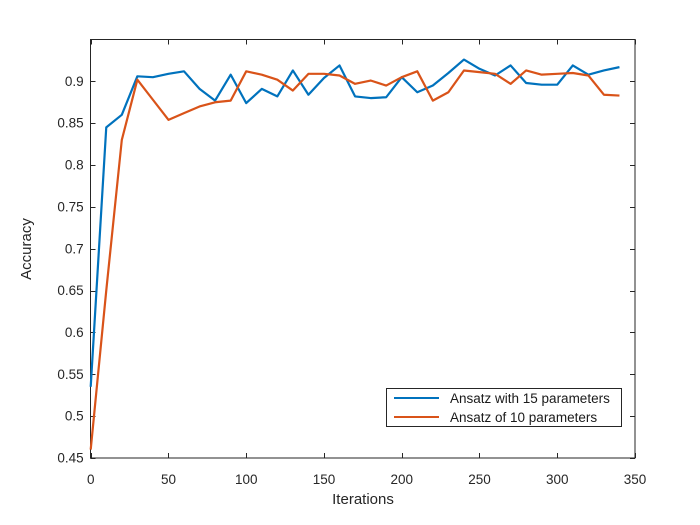 This screenshot has height=525, width=700. Describe the element at coordinates (246, 479) in the screenshot. I see `x-tick-label: 100` at that location.